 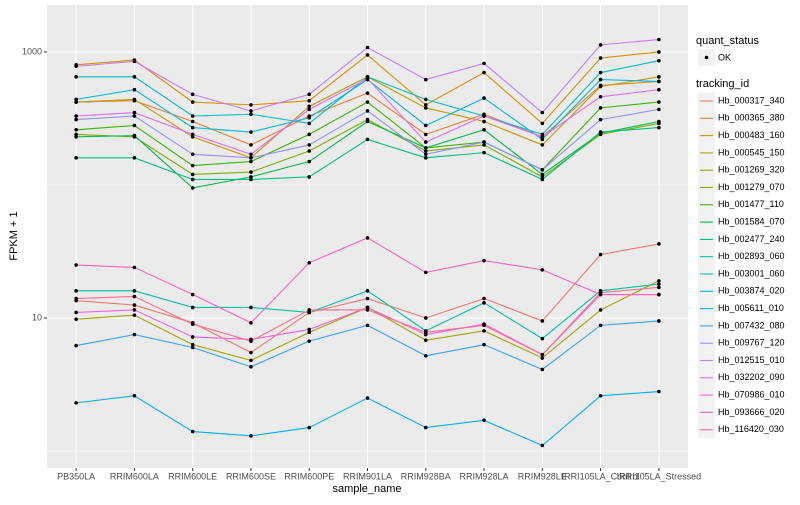 I want to click on legend-label: Hb_000317_340, so click(x=751, y=100).